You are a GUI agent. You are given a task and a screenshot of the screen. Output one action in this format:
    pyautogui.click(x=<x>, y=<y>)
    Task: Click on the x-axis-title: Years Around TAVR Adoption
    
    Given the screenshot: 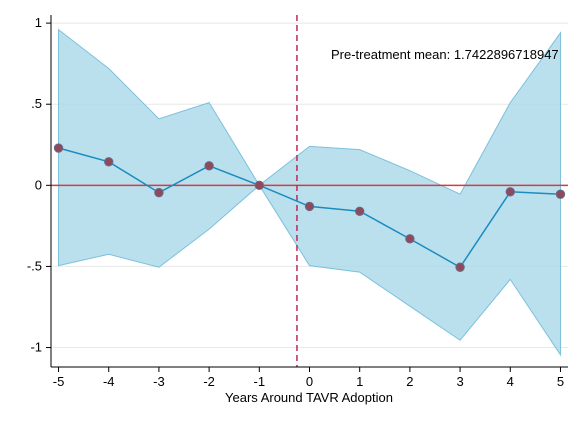 What is the action you would take?
    pyautogui.click(x=309, y=397)
    